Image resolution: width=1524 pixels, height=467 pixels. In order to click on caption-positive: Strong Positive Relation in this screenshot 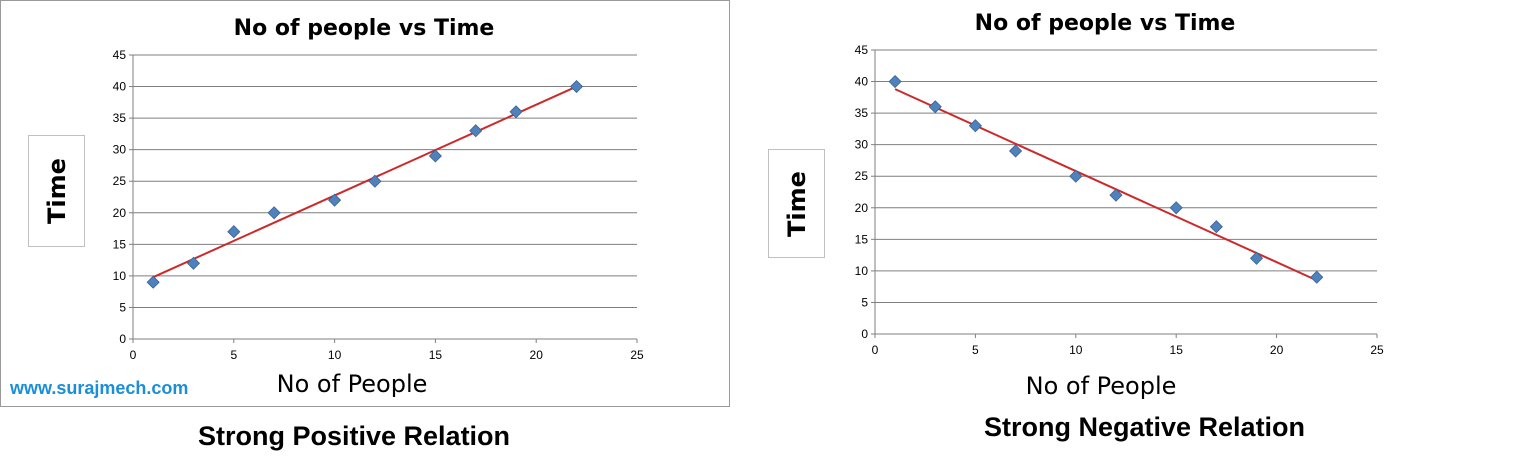, I will do `click(354, 436)`.